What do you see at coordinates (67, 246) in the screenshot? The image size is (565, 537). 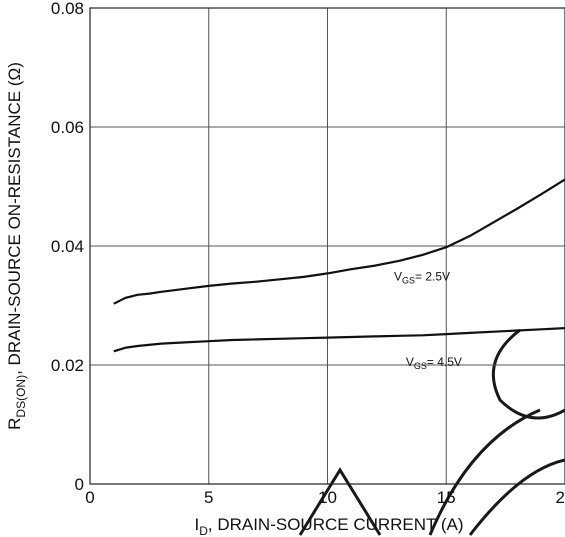 I see `y-tick-label: 0.04` at bounding box center [67, 246].